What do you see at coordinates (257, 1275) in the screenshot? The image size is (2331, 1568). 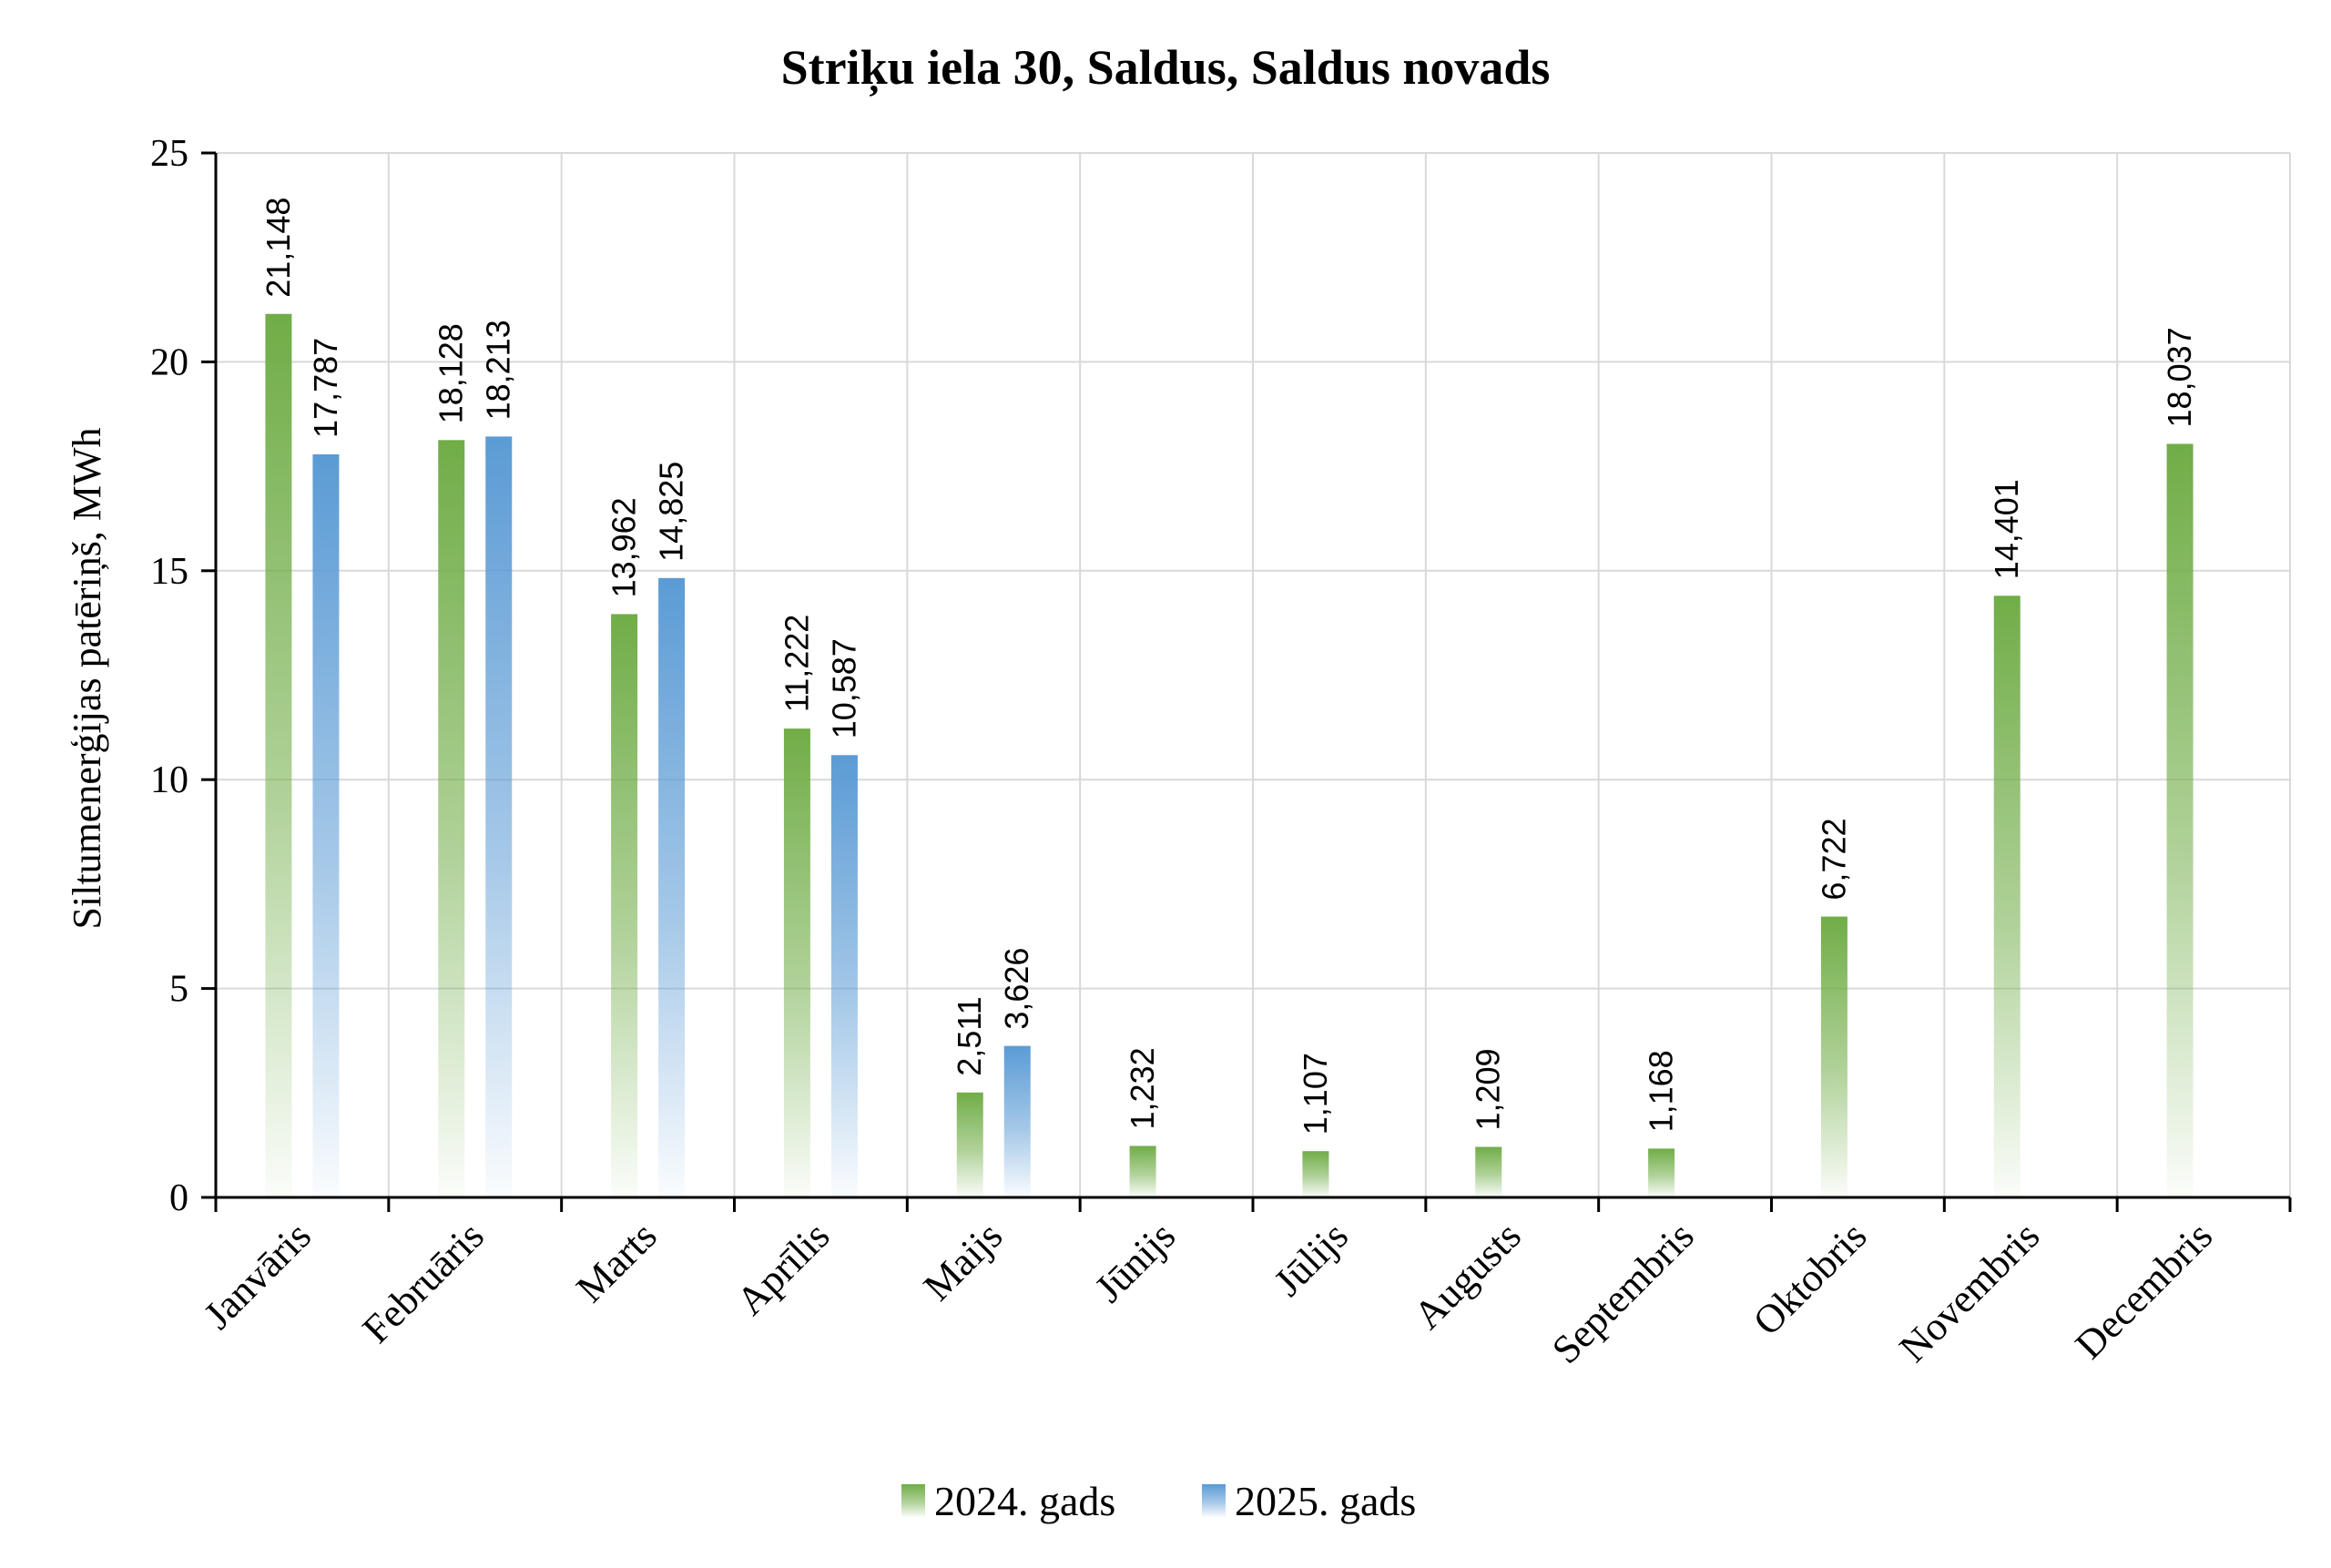 I see `x-category-label: Janvāris` at bounding box center [257, 1275].